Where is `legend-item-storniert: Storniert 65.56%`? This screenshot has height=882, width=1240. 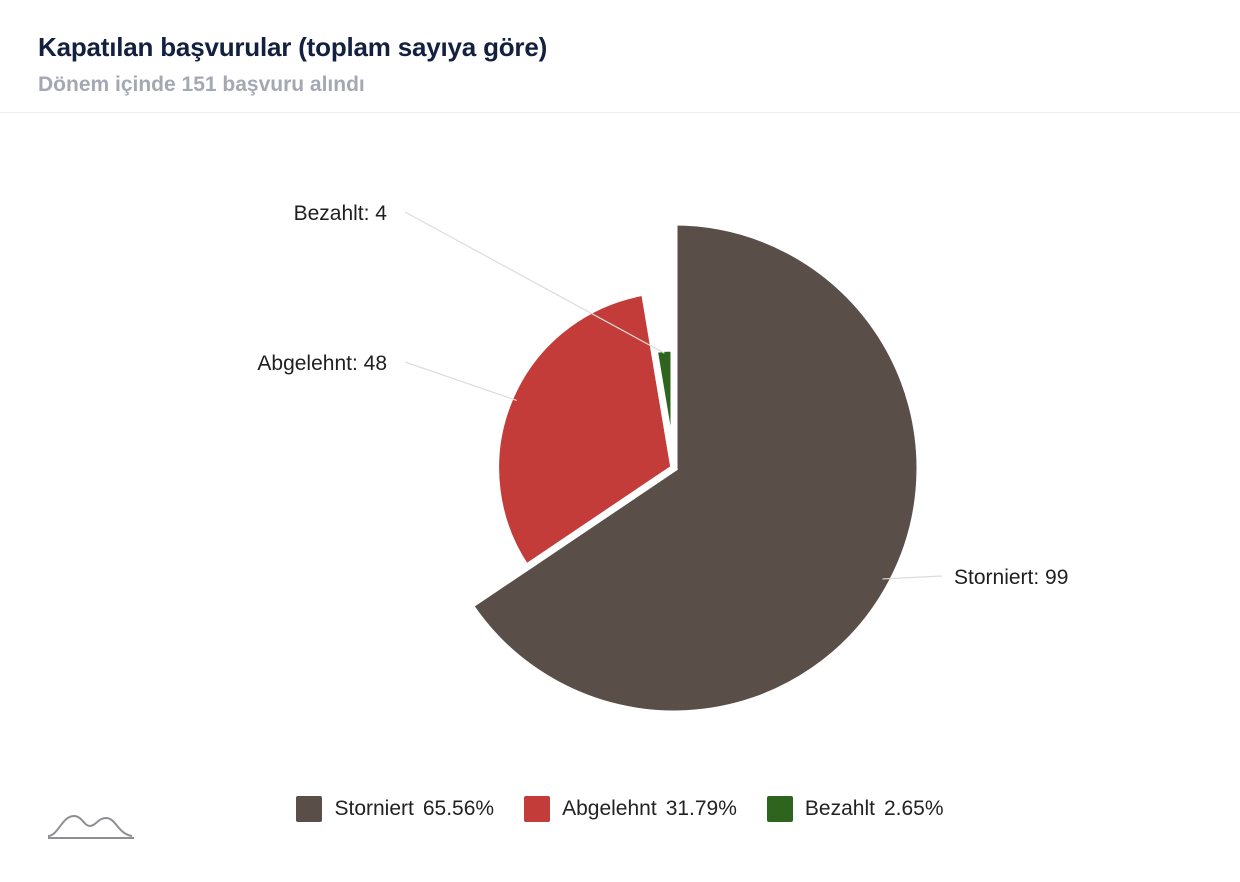
legend-item-storniert: Storniert 65.56% is located at coordinates (395, 809).